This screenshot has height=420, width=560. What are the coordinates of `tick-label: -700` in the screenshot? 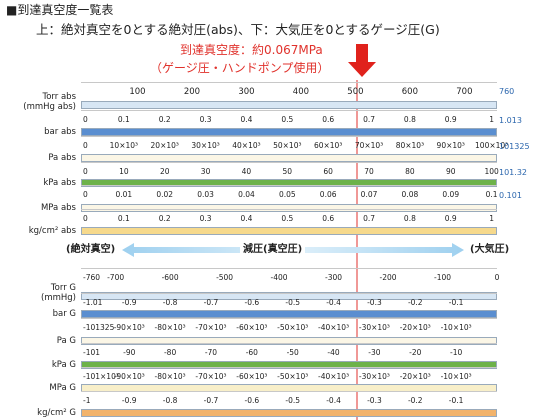 It's located at (116, 277).